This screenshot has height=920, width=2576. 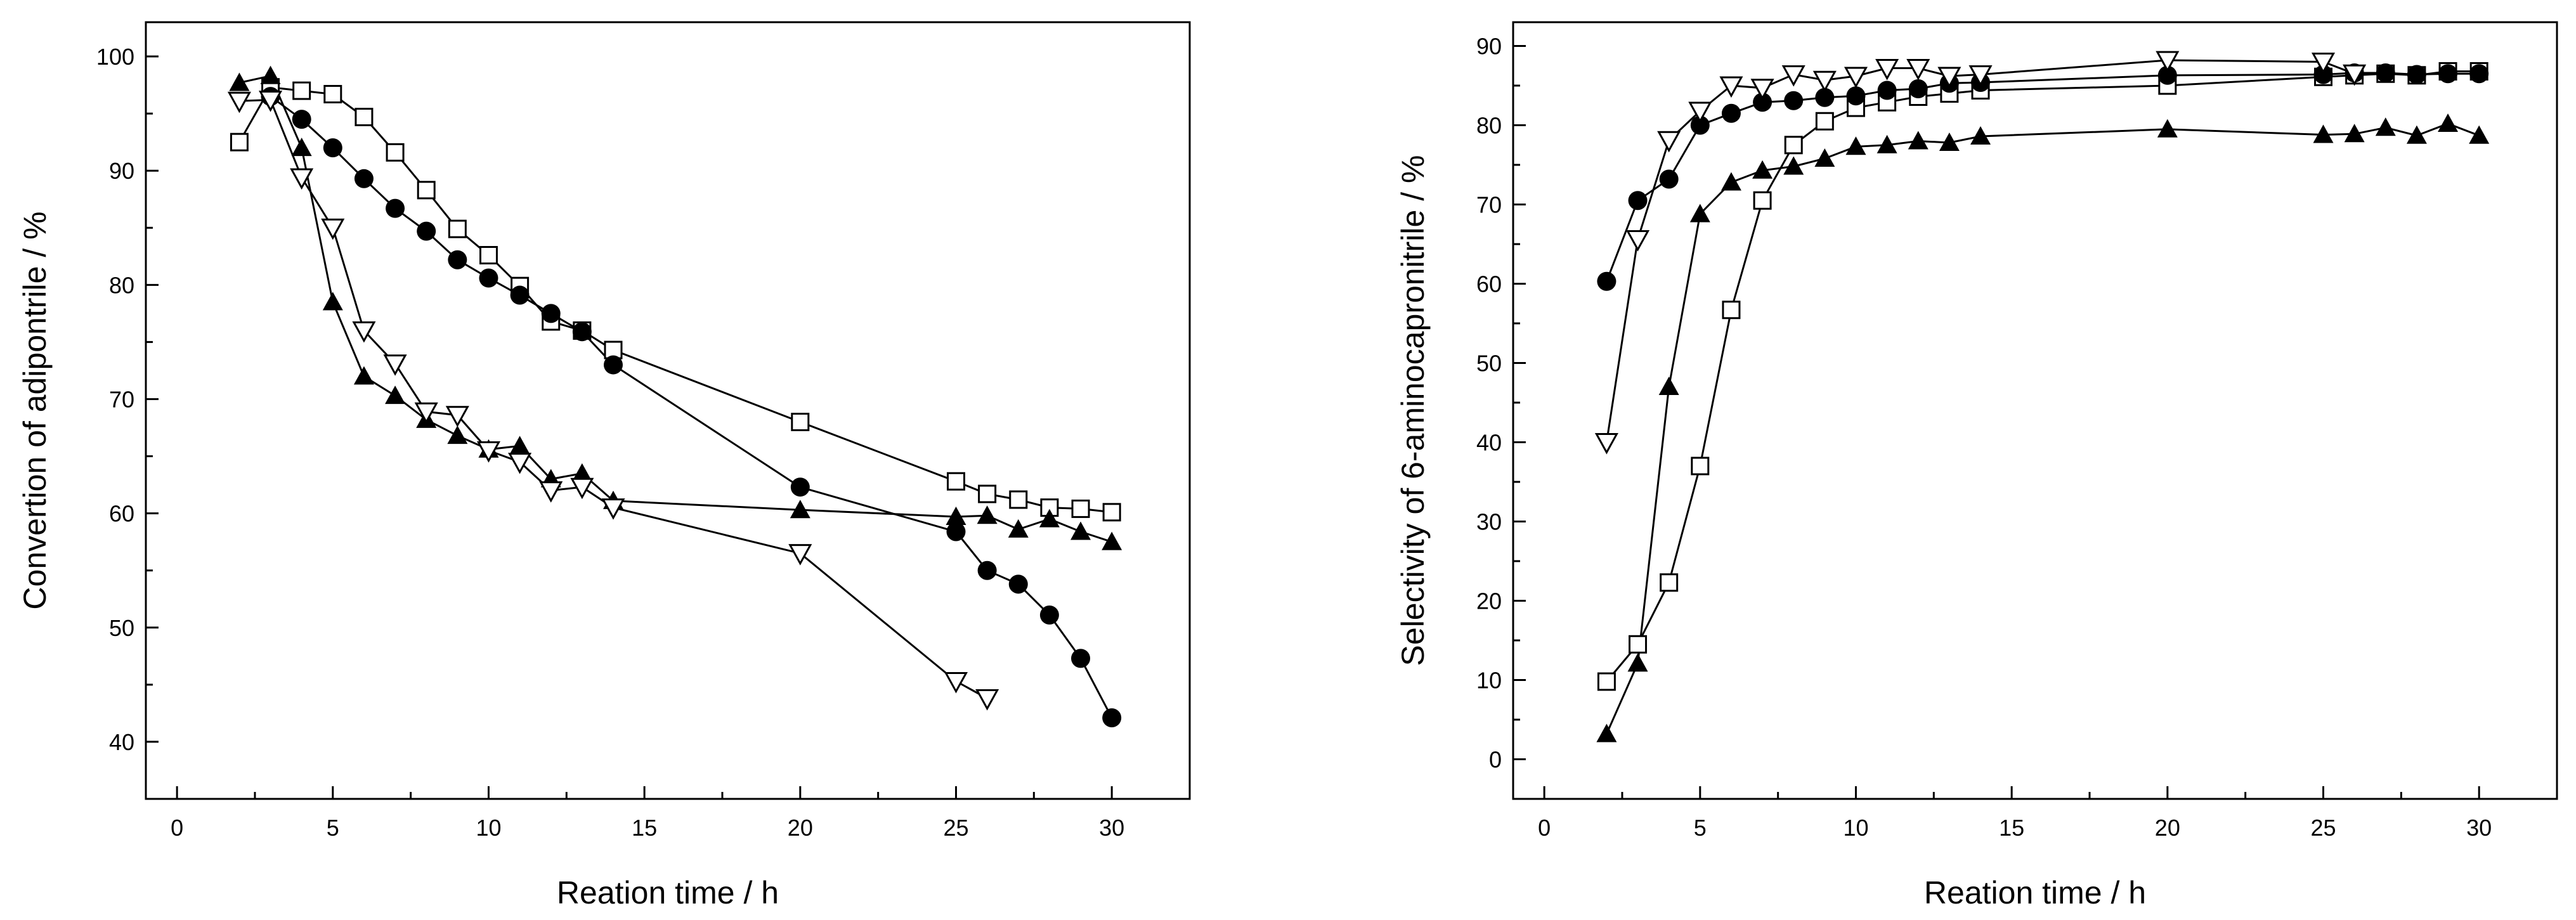 What do you see at coordinates (2043, 177) in the screenshot?
I see `series-line` at bounding box center [2043, 177].